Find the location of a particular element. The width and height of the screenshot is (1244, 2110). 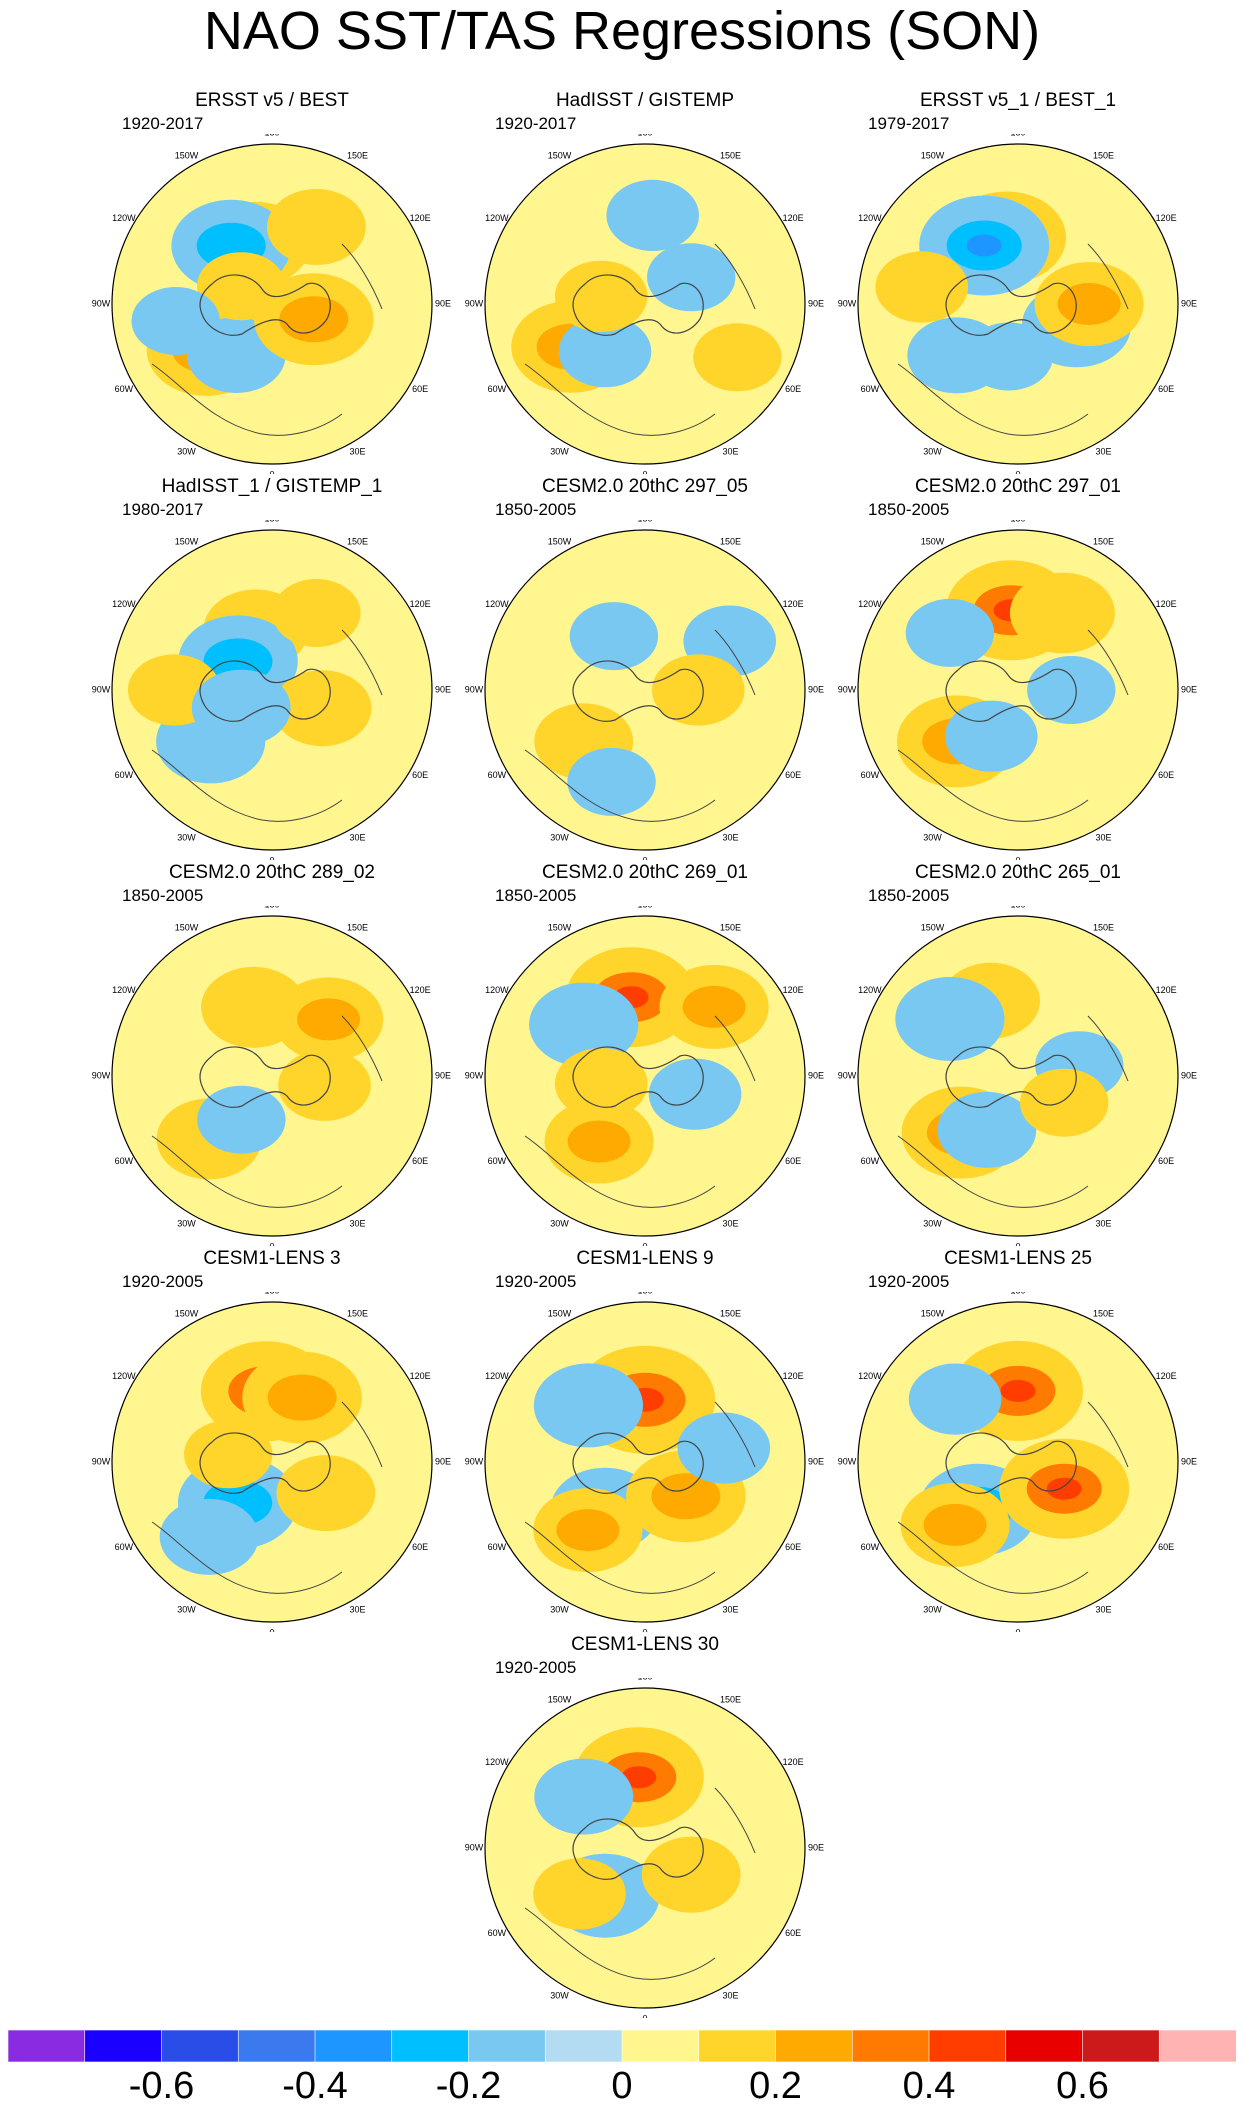

colorbar-swatch is located at coordinates (660, 2046).